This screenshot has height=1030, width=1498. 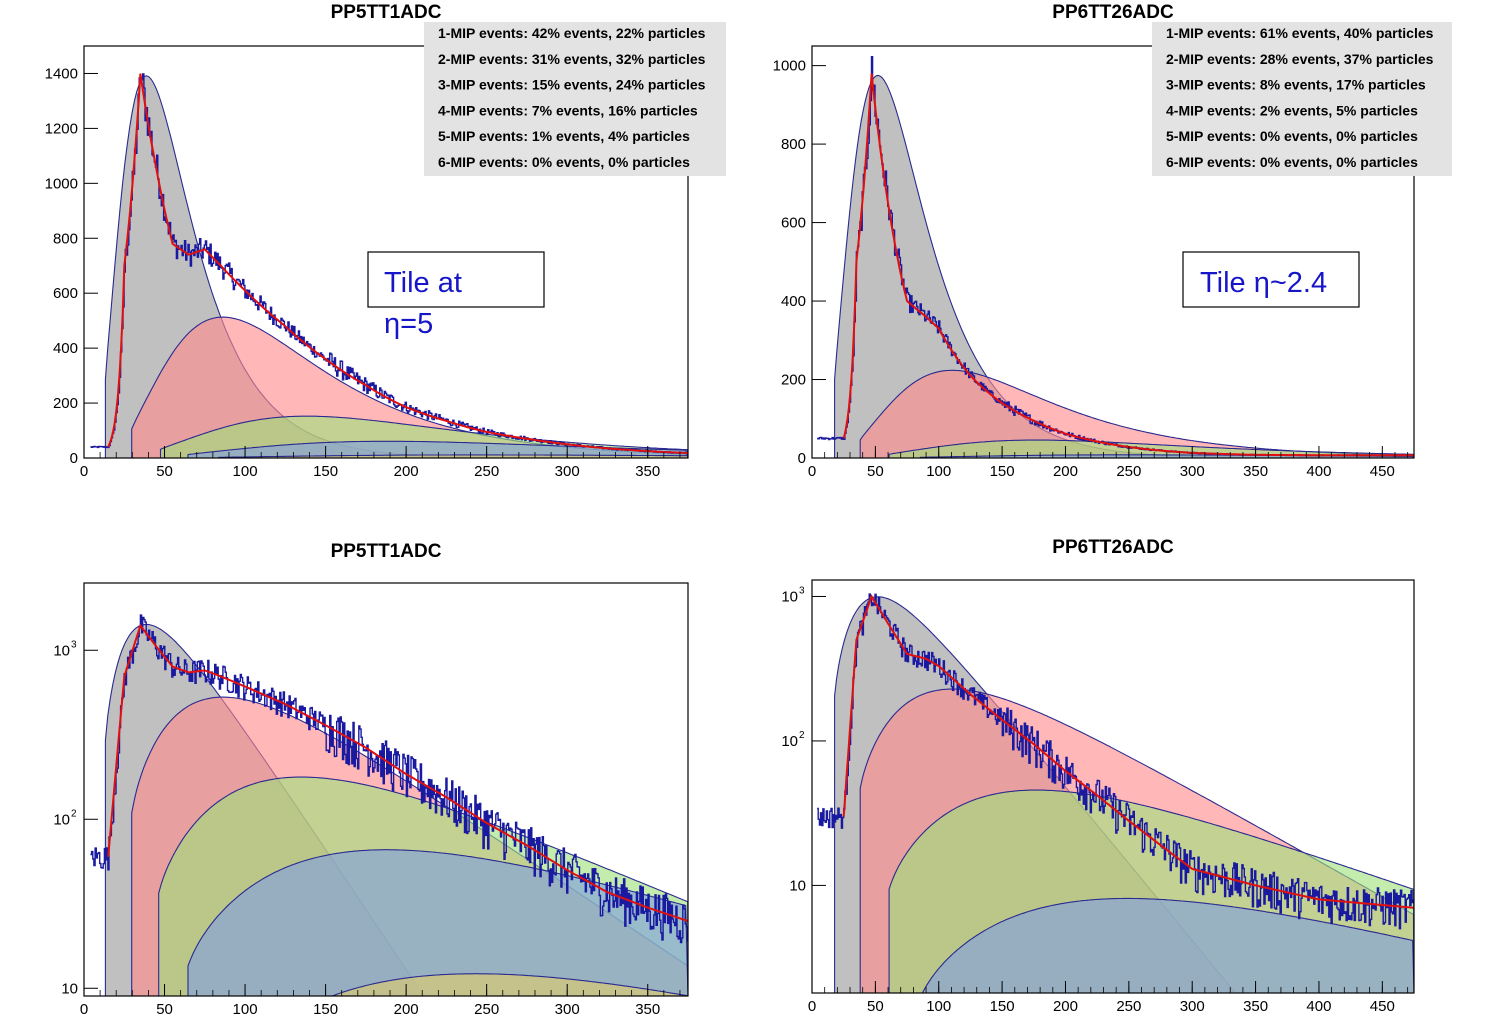 What do you see at coordinates (1300, 59) in the screenshot?
I see `stats-line: 2-MIP events: 28% events, 37% particles` at bounding box center [1300, 59].